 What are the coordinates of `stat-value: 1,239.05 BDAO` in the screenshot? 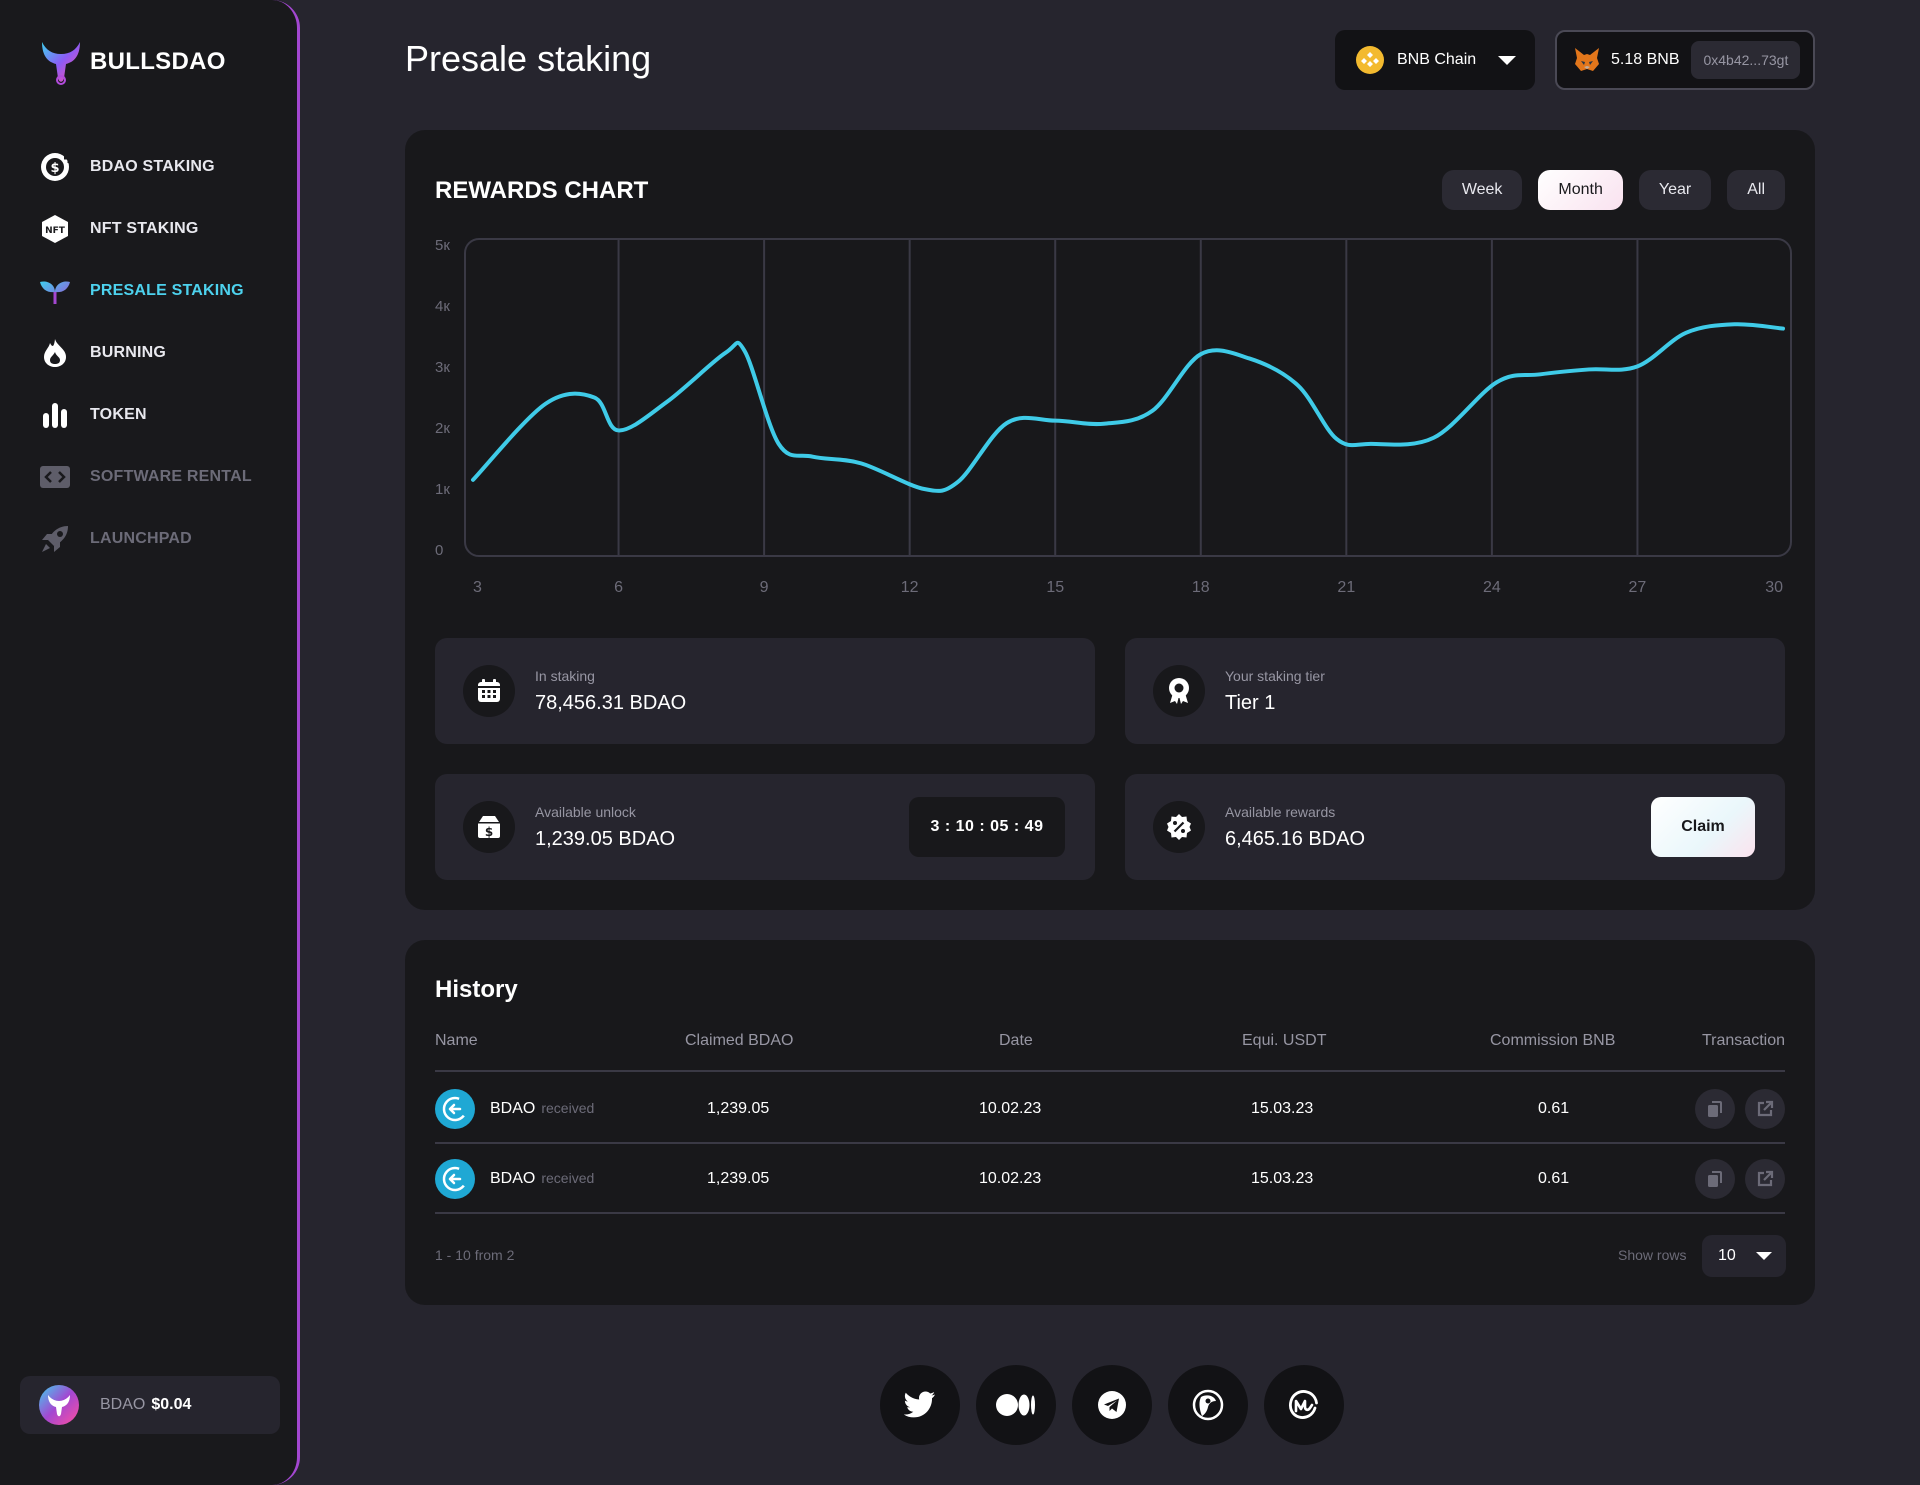 It's located at (605, 838).